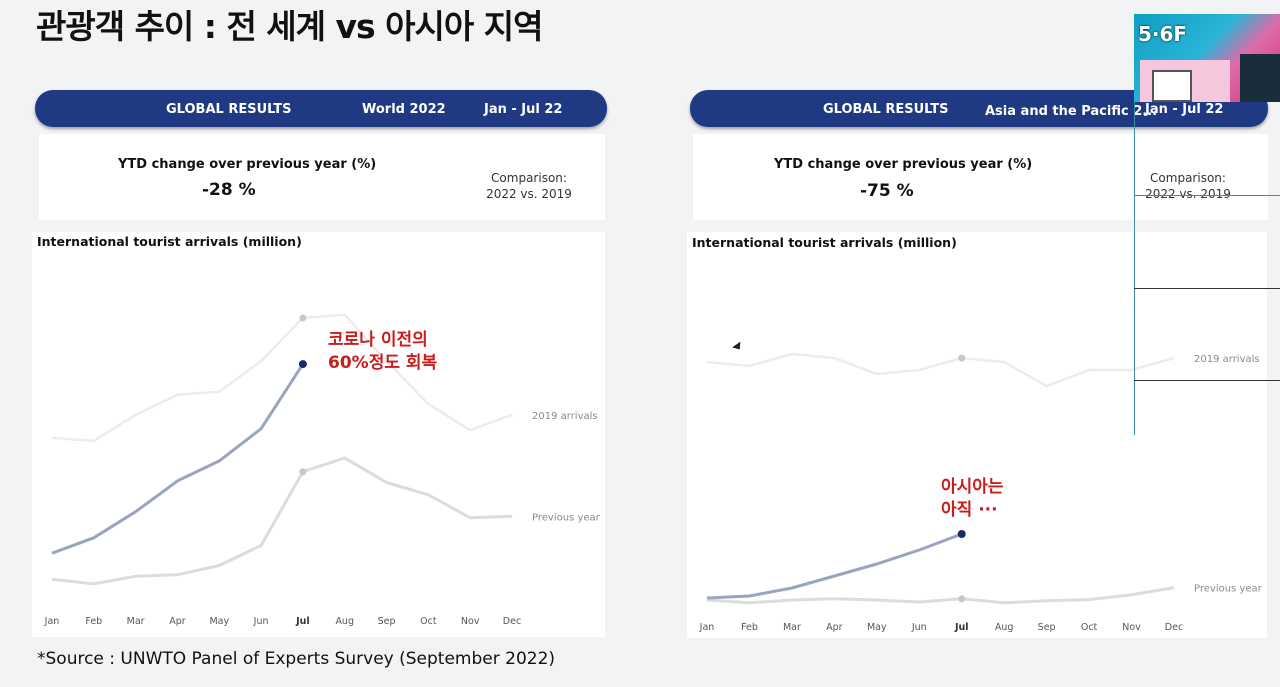 This screenshot has height=687, width=1280. I want to click on asia-ytd-value: -75 %, so click(887, 191).